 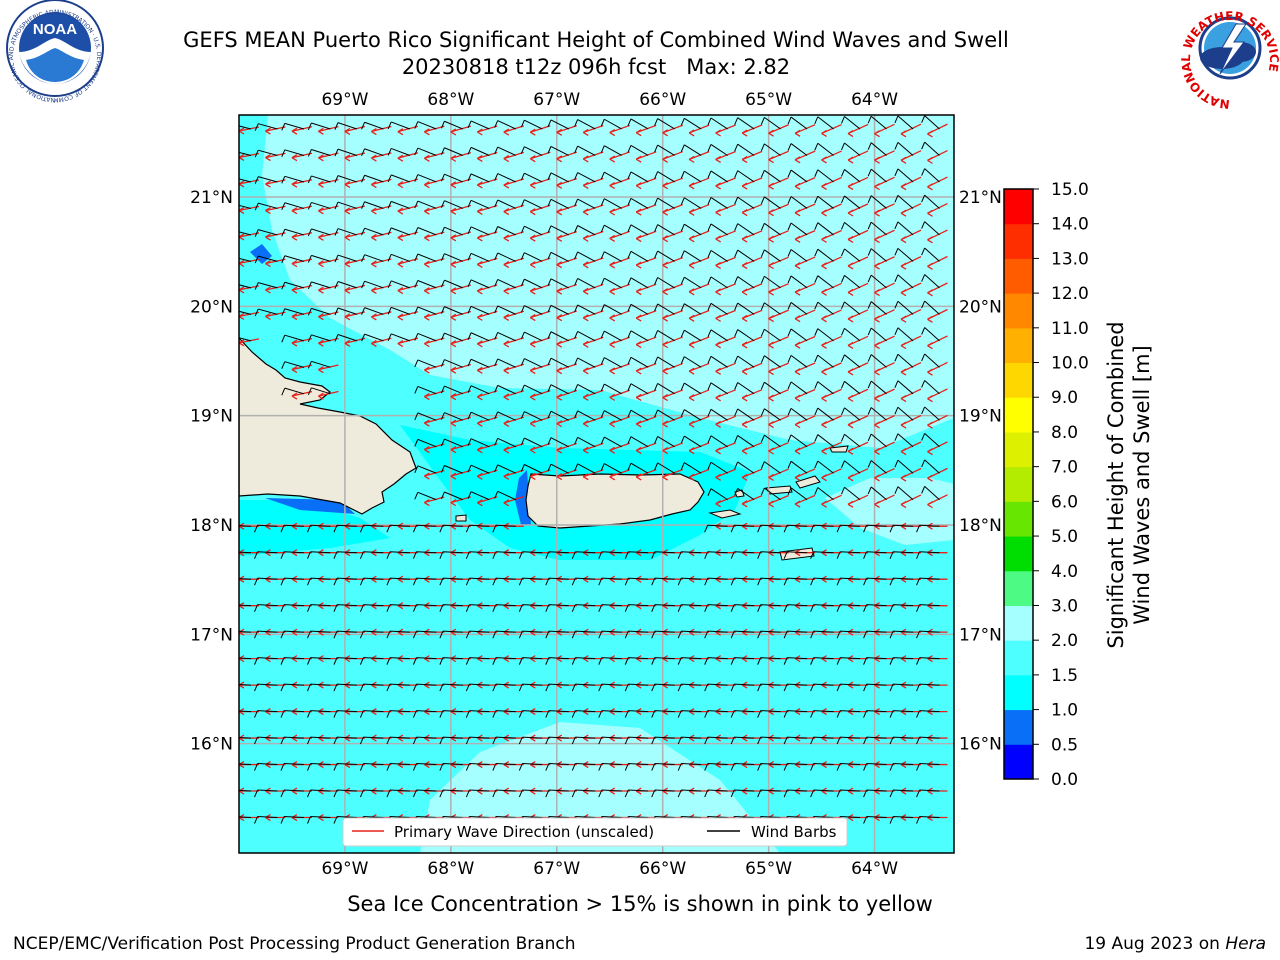 I want to click on colorbar-tick-label: 0.5, so click(x=1064, y=745).